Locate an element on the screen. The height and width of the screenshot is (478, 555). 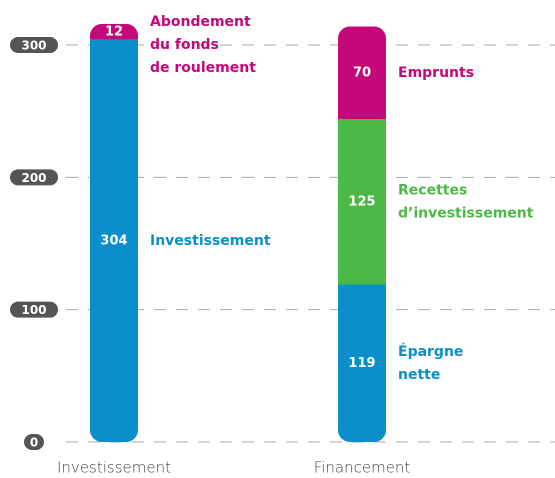
value-label: 70 is located at coordinates (362, 72).